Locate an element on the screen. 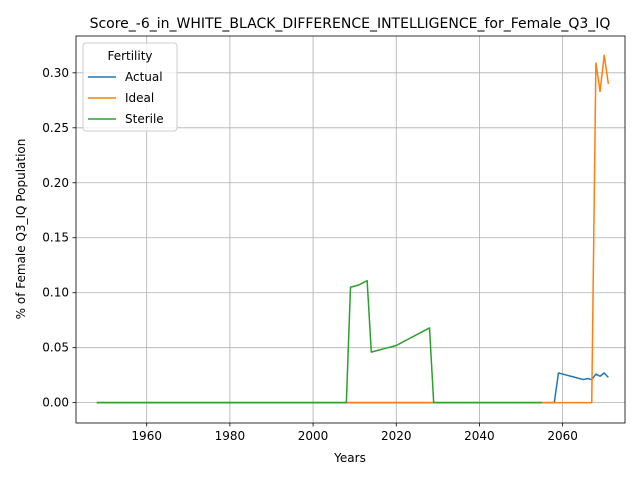 The height and width of the screenshot is (480, 640). y-tick-label: 0.10 is located at coordinates (55, 293).